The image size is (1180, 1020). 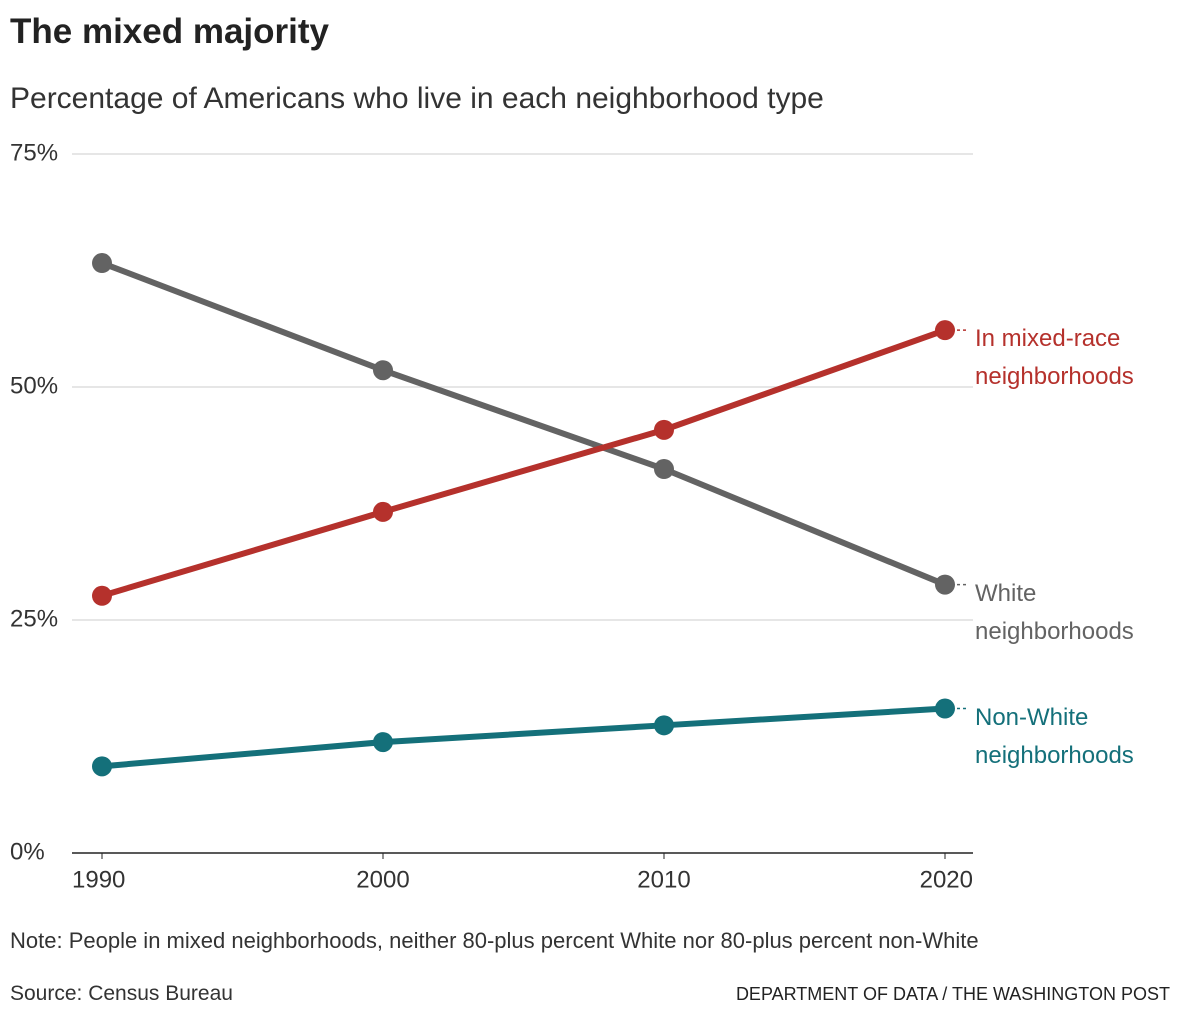 What do you see at coordinates (27, 851) in the screenshot?
I see `y-tick-label: 0%` at bounding box center [27, 851].